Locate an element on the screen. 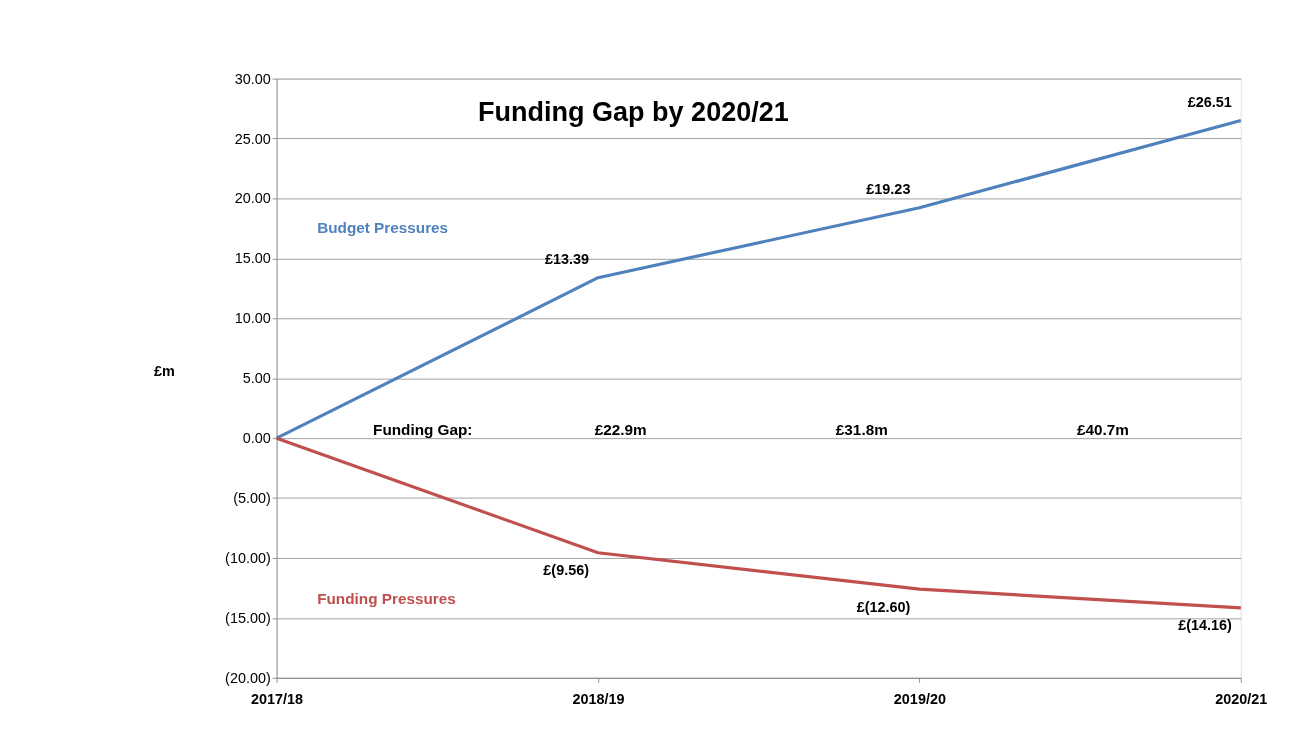  annotation: Funding Gap: is located at coordinates (423, 429).